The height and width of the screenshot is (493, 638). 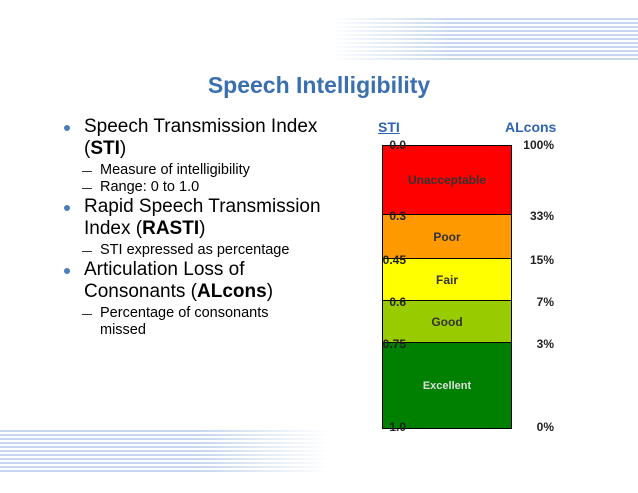 I want to click on sub-bullet: Range: 0 to 1.0, so click(x=196, y=187).